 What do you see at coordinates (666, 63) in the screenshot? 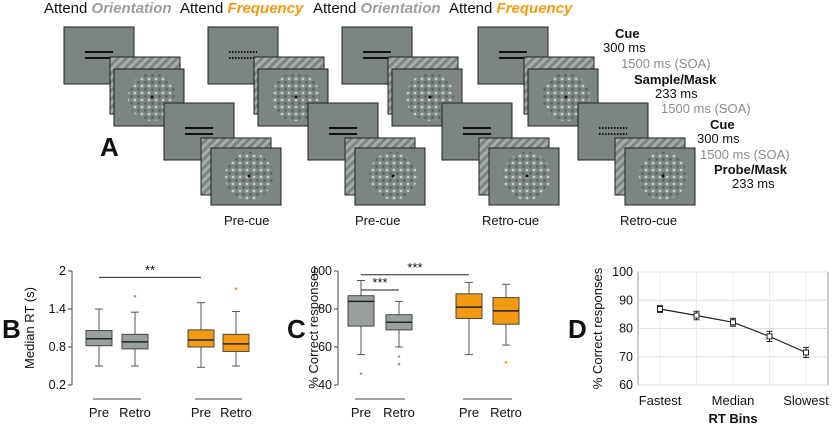
I see `timeline-soa1: 1500 ms (SOA)` at bounding box center [666, 63].